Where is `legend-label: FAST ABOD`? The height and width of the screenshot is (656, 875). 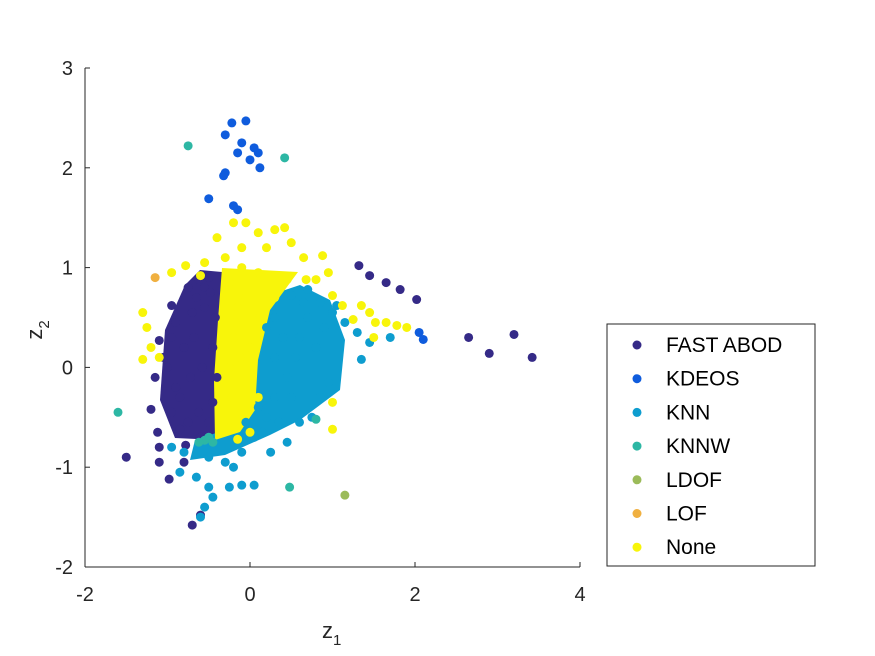 legend-label: FAST ABOD is located at coordinates (724, 345).